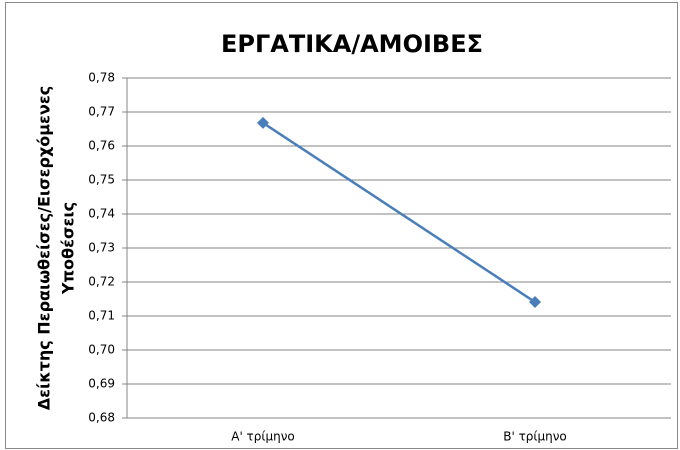  I want to click on x-tick-label: Β' τρίμηνο, so click(535, 437).